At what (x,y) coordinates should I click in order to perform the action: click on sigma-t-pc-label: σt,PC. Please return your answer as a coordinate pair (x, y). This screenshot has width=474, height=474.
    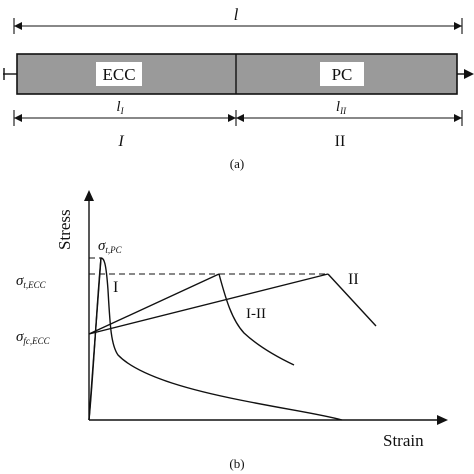
    Looking at the image, I should click on (110, 246).